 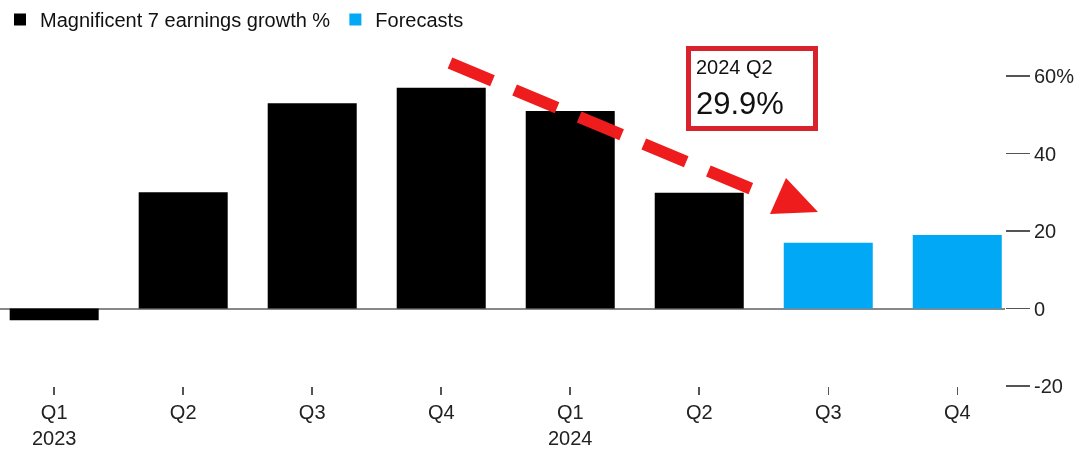 I want to click on y-tick-label: 0, so click(x=1040, y=308).